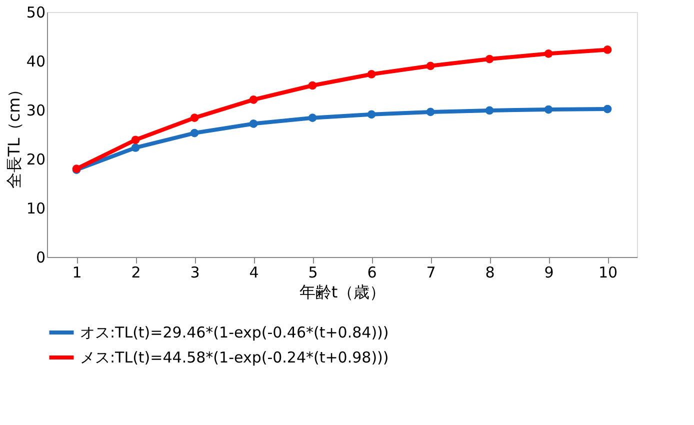 This screenshot has width=694, height=425. I want to click on x-tick-label: 6, so click(372, 273).